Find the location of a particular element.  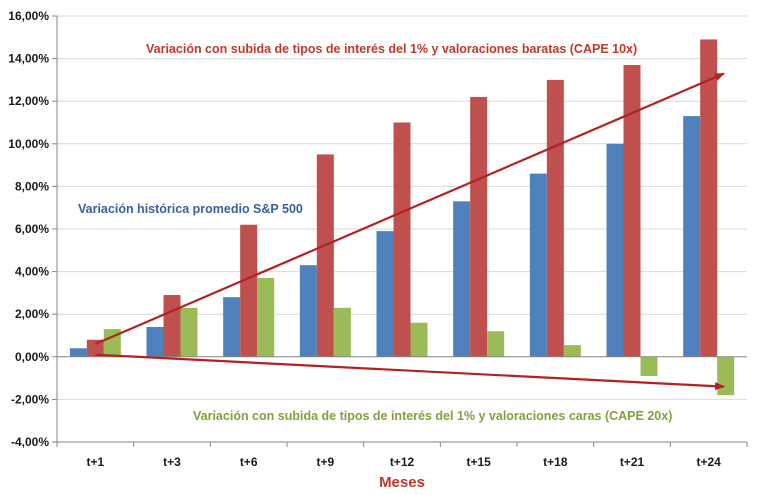

y-tick-label: 10,00% is located at coordinates (28, 144).